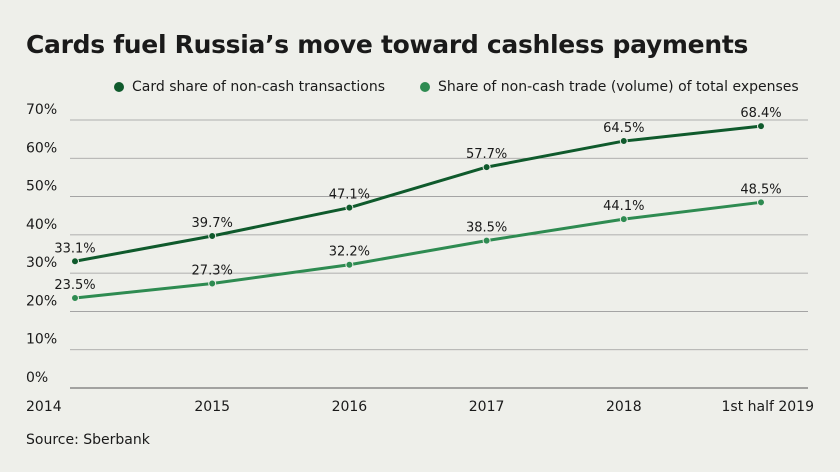 Image resolution: width=840 pixels, height=472 pixels. Describe the element at coordinates (41, 148) in the screenshot. I see `y-tick-label: 60%` at that location.